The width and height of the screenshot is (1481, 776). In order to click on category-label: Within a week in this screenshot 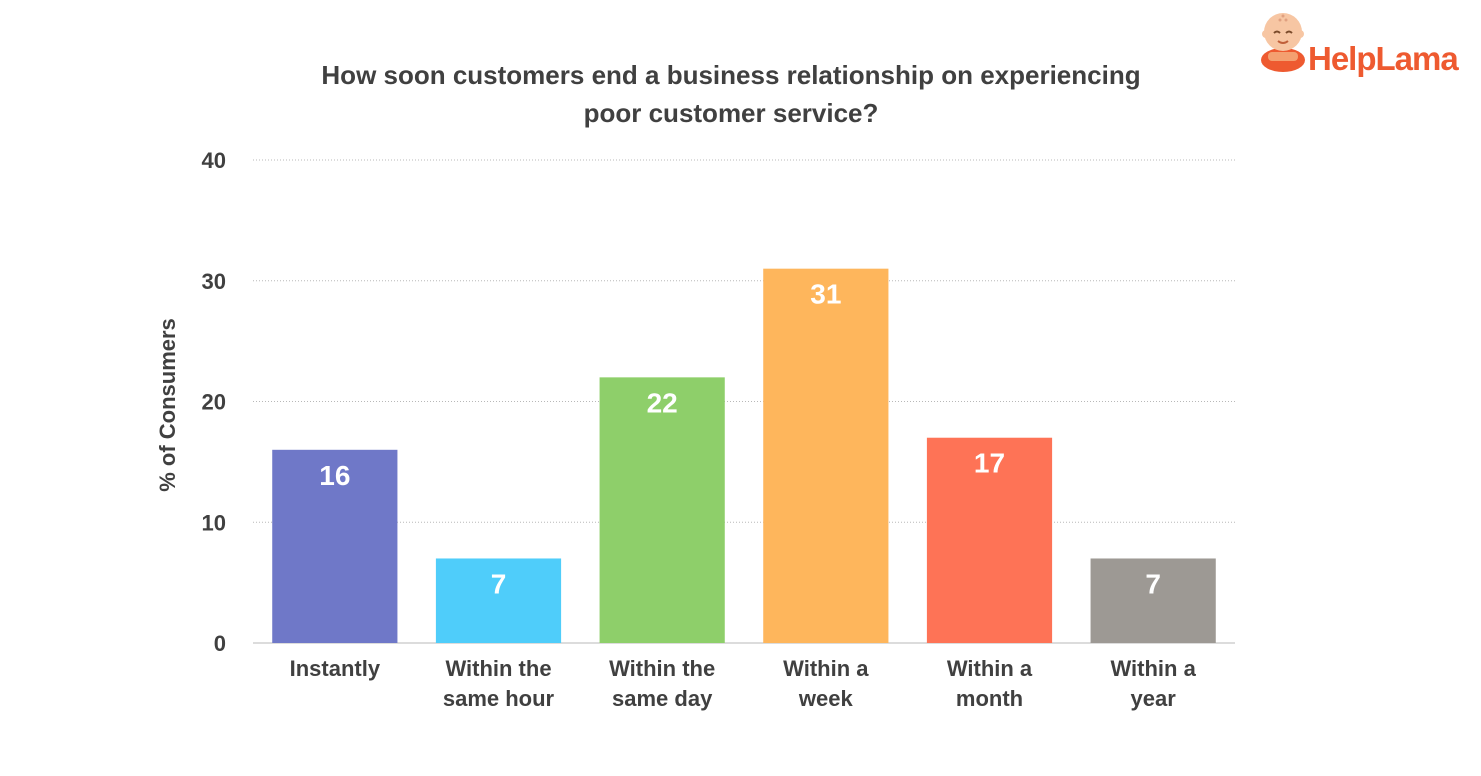, I will do `click(826, 683)`.